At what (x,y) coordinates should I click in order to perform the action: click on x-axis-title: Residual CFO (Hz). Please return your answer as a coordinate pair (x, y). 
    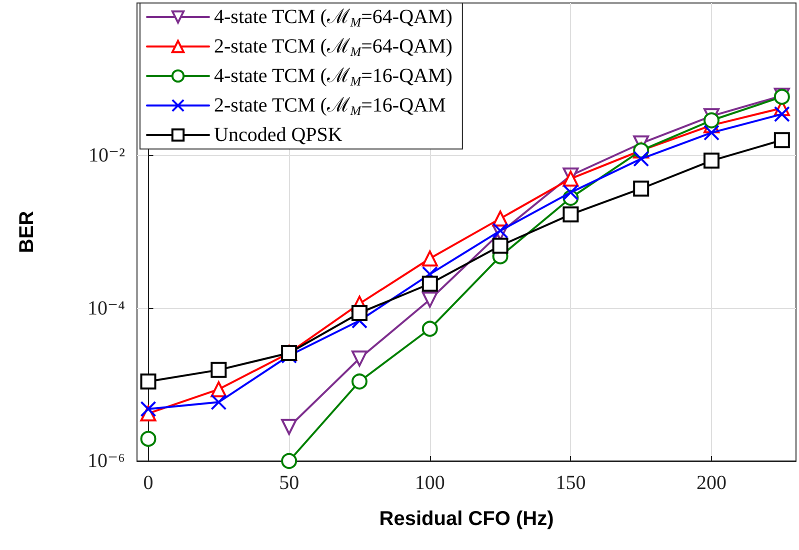
    Looking at the image, I should click on (466, 519).